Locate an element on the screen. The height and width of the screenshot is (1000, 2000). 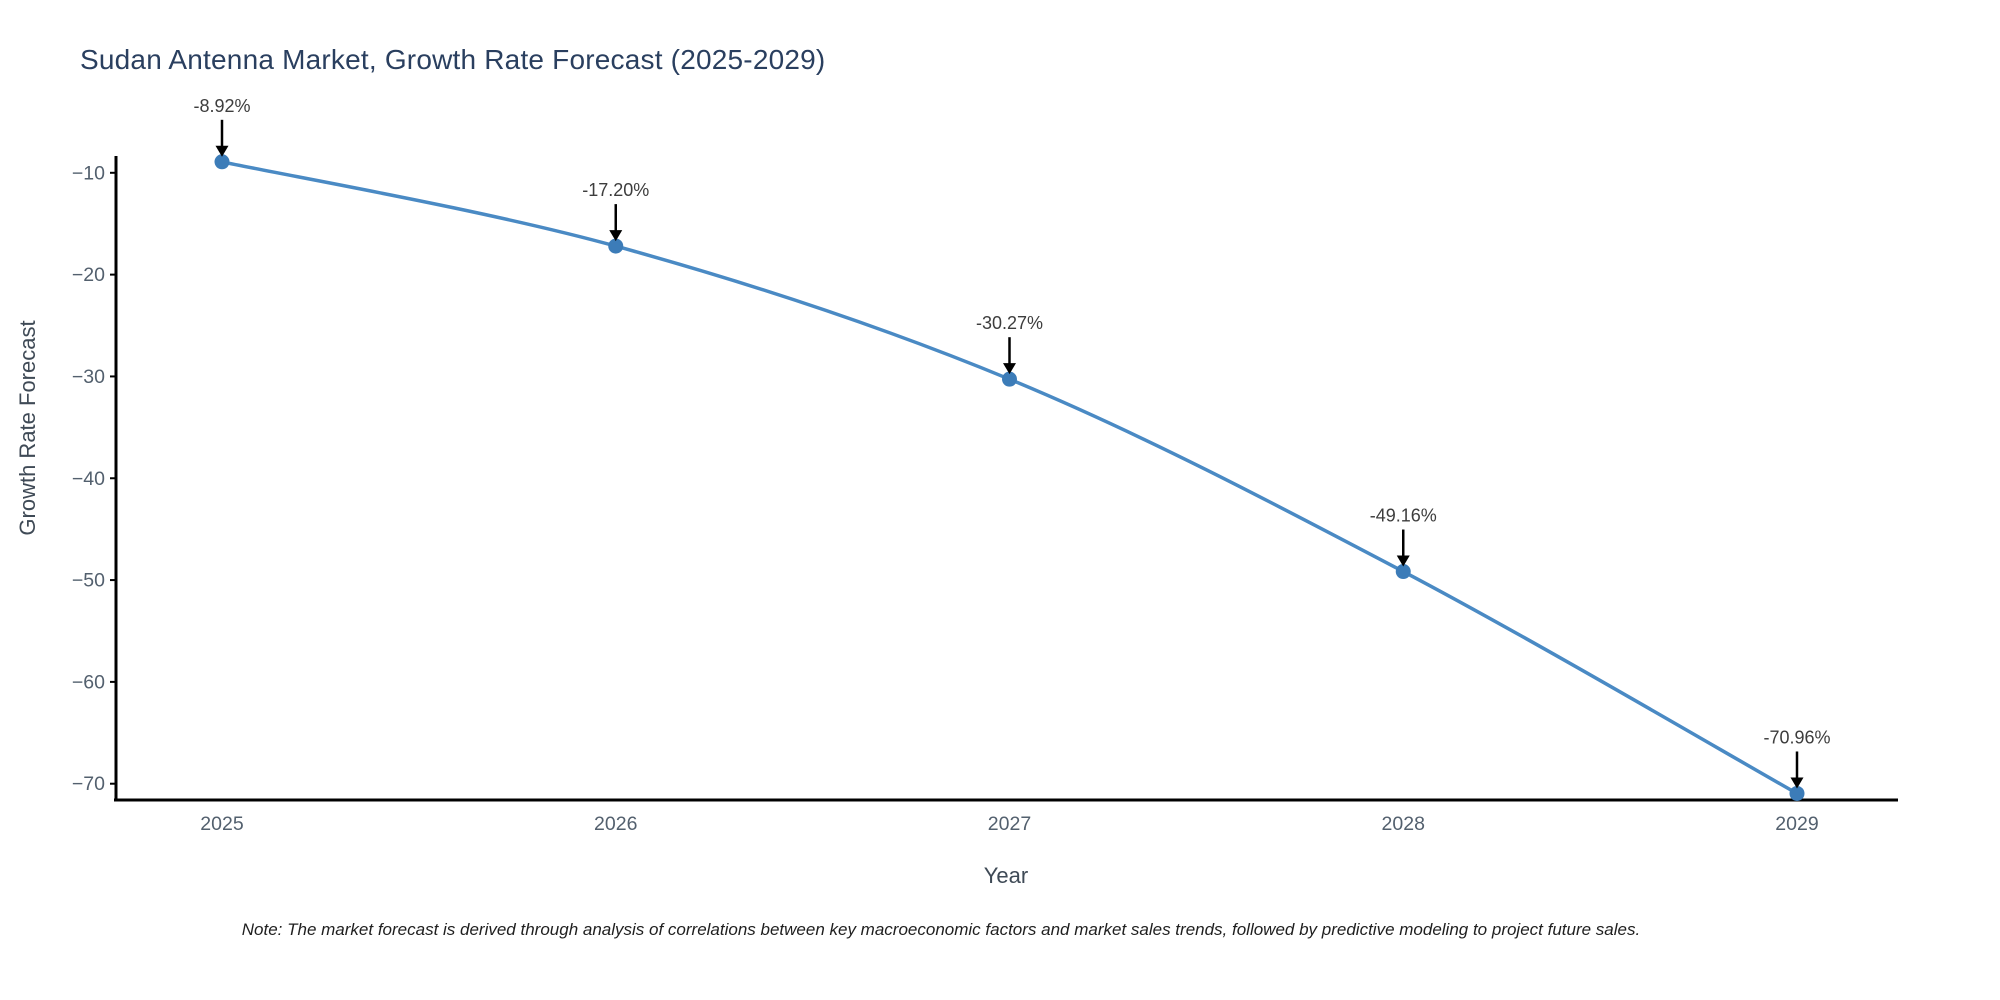
data-point-2025 is located at coordinates (222, 162).